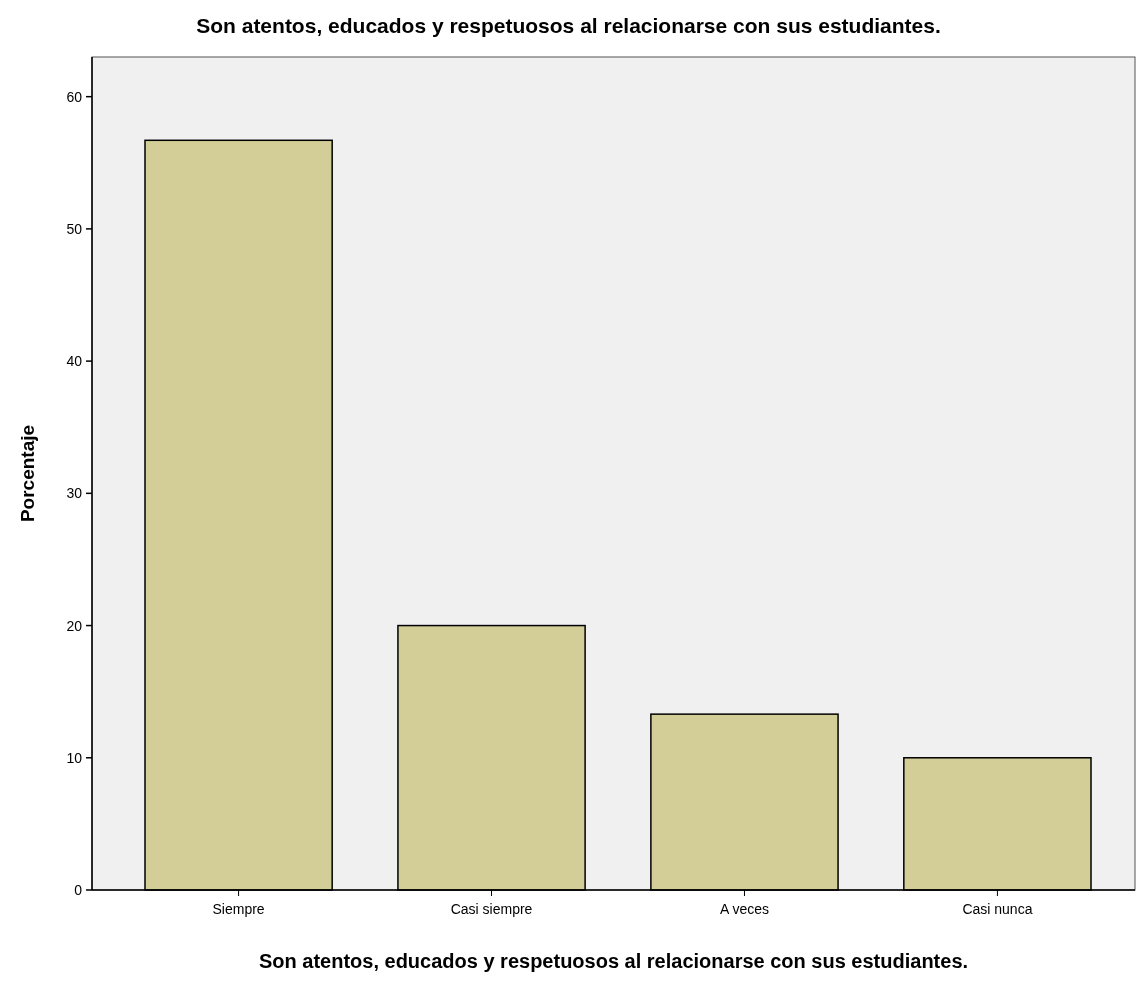 This screenshot has height=981, width=1137. I want to click on chart-title: Son atentos, educados y respetuosos al relacionarse con sus estudiantes., so click(568, 25).